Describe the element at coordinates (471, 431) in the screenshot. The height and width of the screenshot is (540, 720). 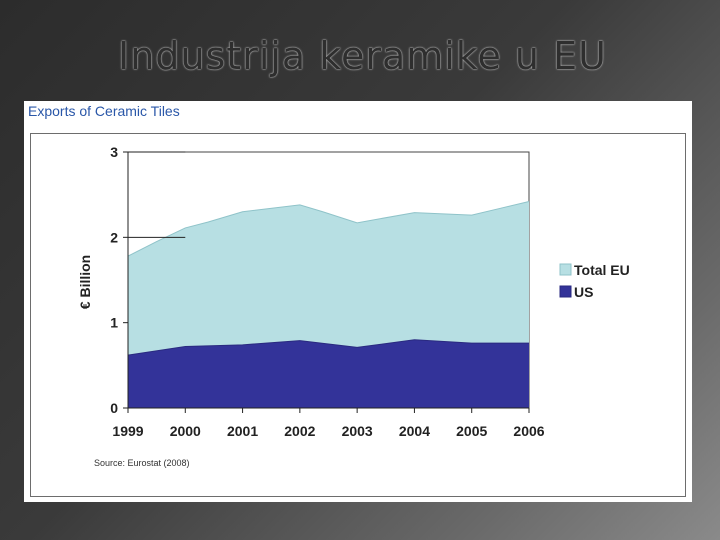
I see `x-tick-label: 2005` at that location.